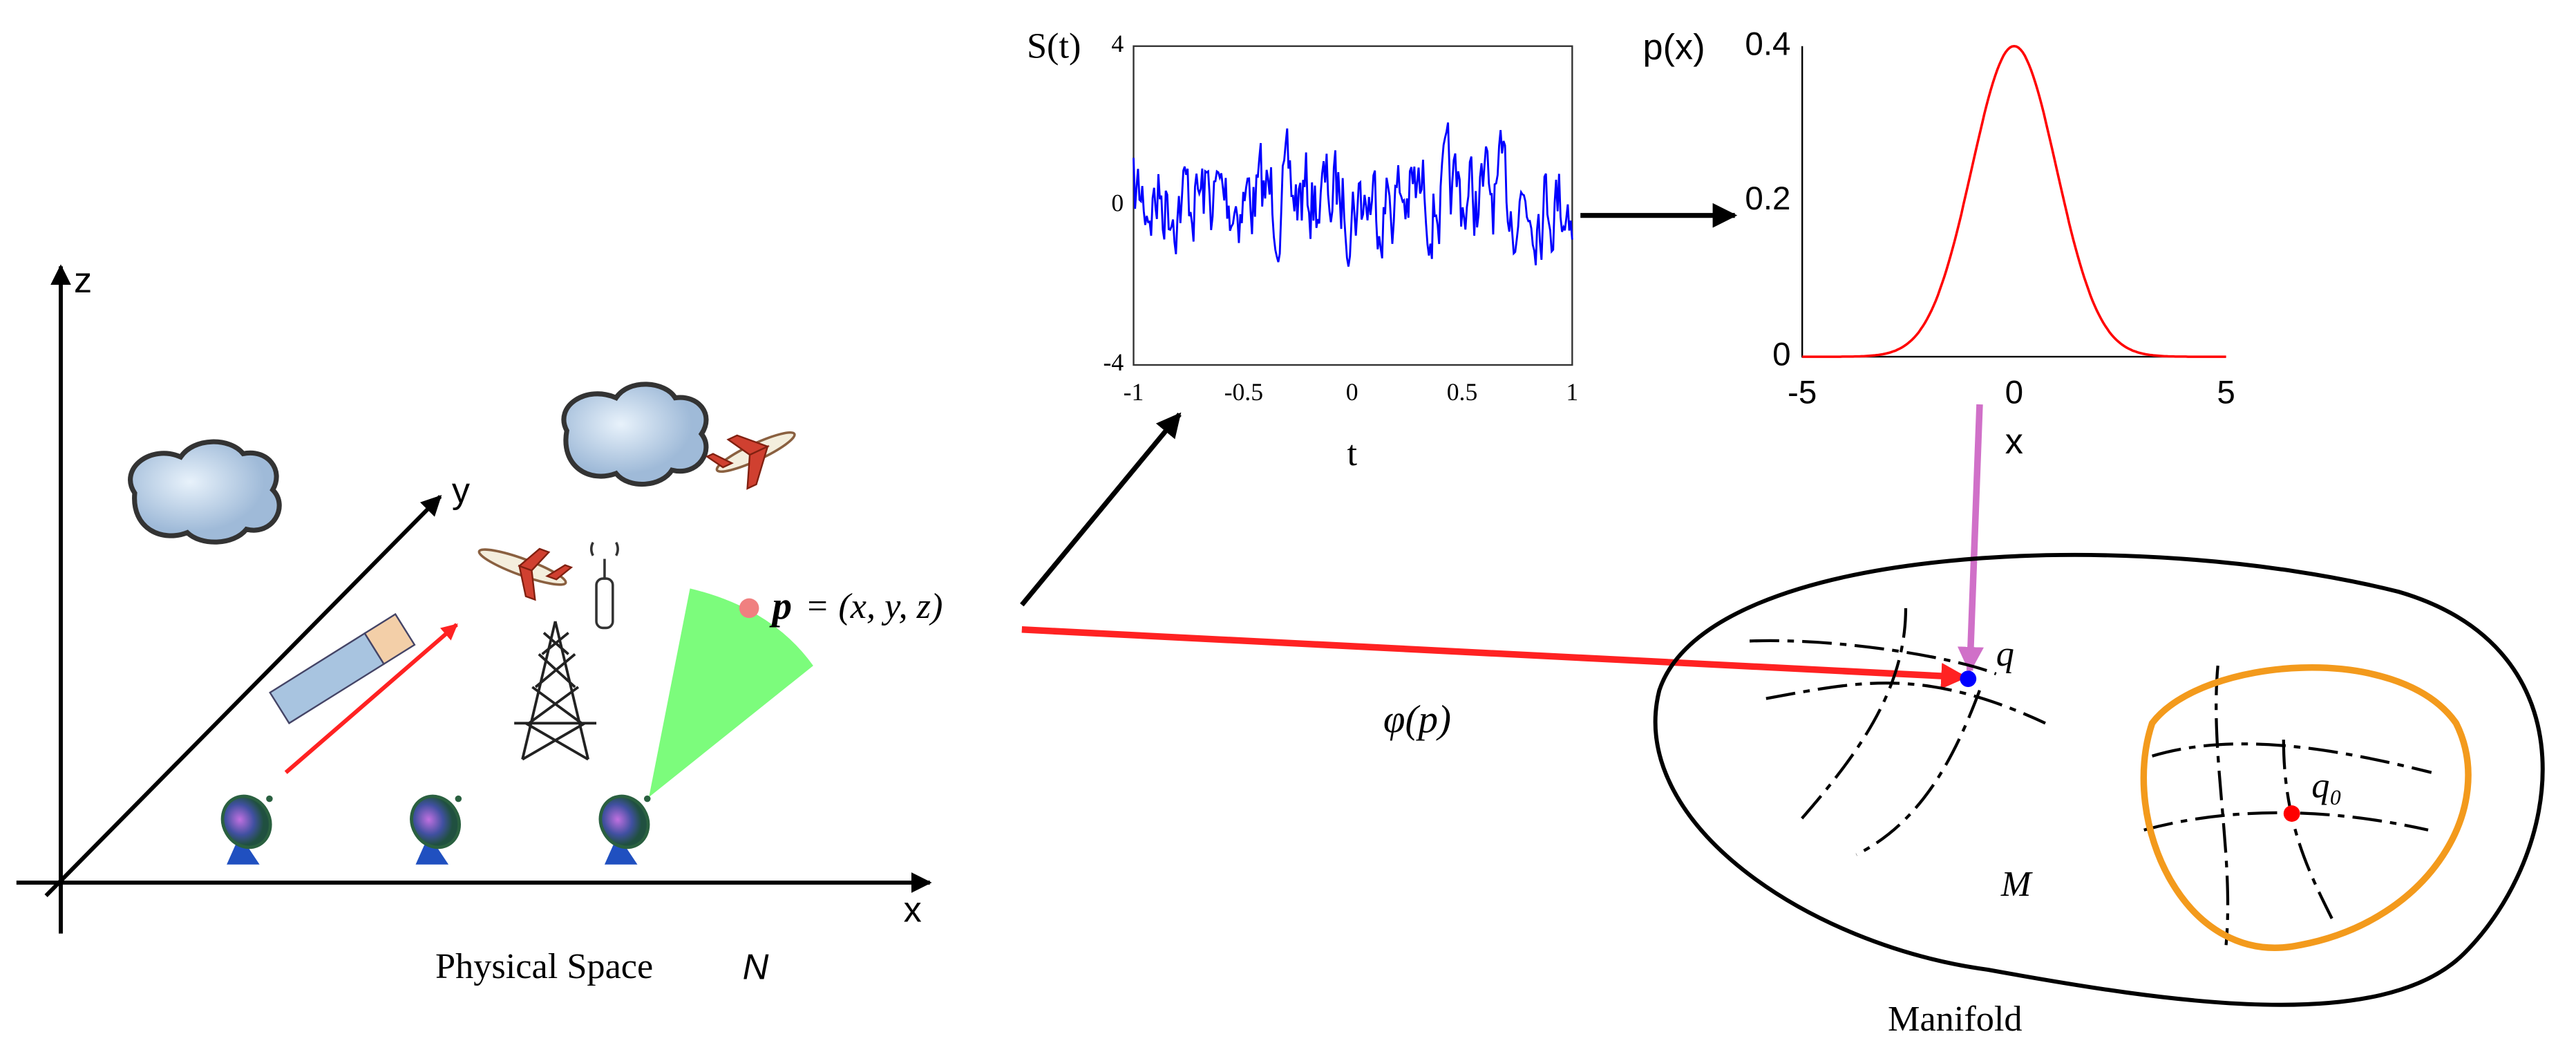 The width and height of the screenshot is (2576, 1052). I want to click on antenna, so click(604, 585).